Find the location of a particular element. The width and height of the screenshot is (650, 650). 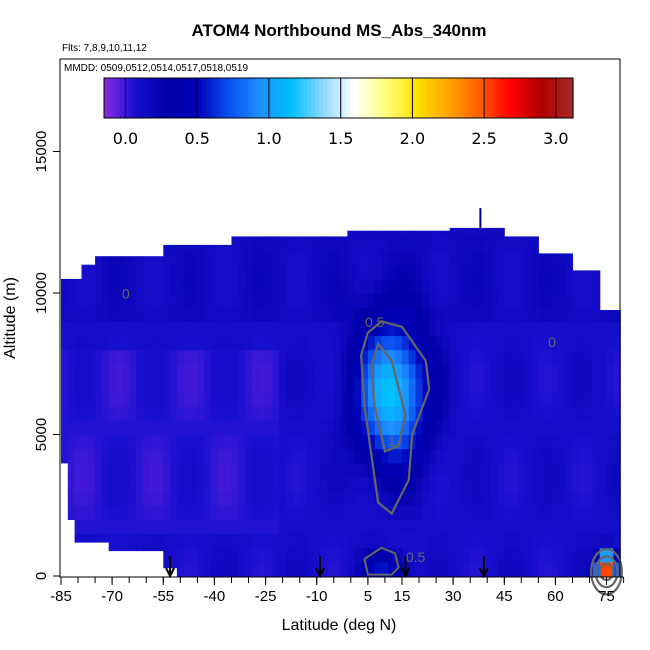

x-tick-label: -85 is located at coordinates (61, 596).